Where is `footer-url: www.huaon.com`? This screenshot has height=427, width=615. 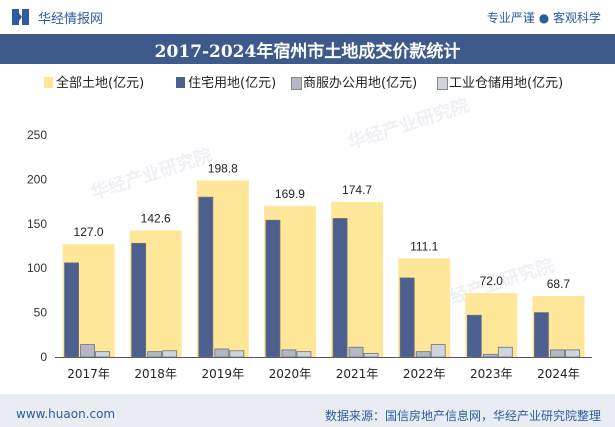
footer-url: www.huaon.com is located at coordinates (66, 414).